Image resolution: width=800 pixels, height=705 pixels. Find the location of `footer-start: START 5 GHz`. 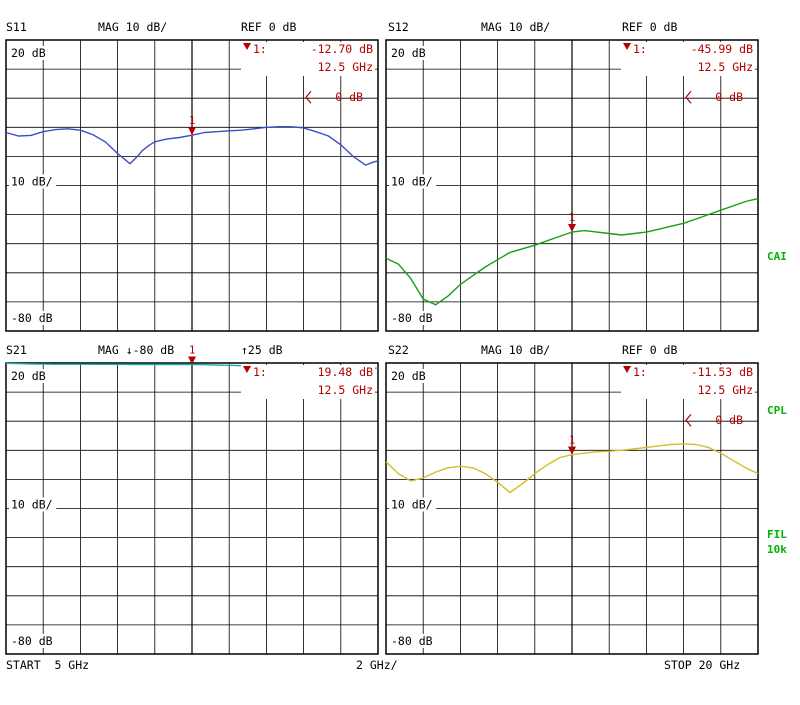

footer-start: START 5 GHz is located at coordinates (48, 665).